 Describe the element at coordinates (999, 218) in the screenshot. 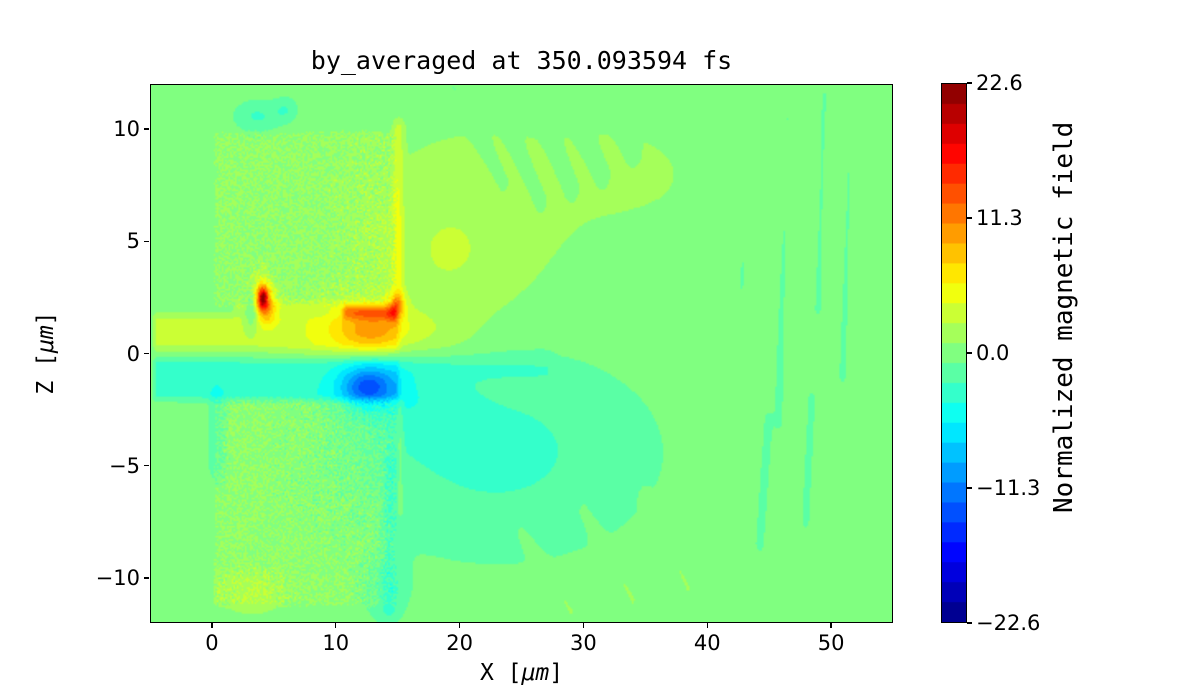

I see `colorbar-tick-label-1: 11.3` at that location.